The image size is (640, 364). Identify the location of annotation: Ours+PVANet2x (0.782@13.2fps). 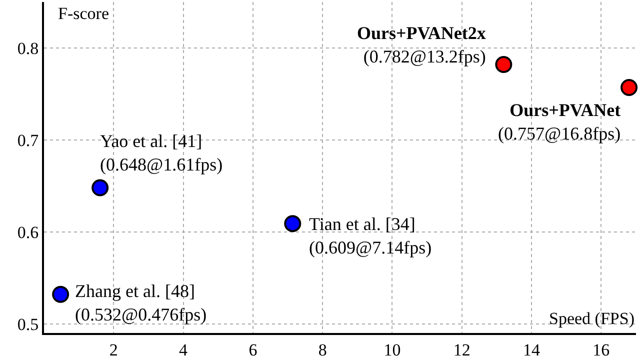
(421, 44).